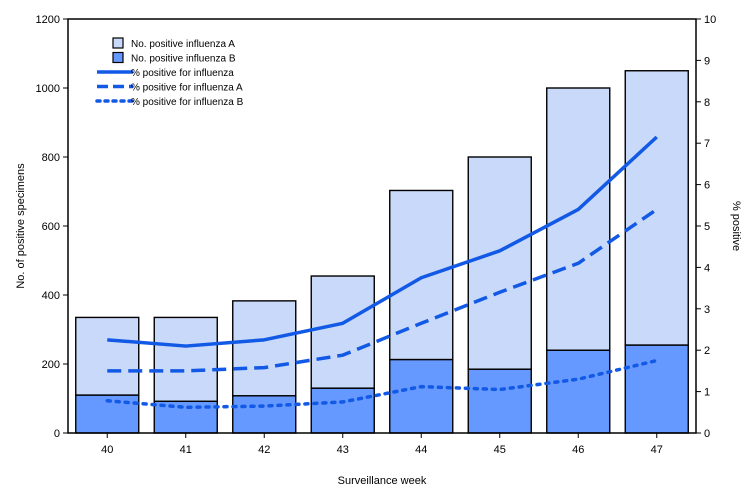 The width and height of the screenshot is (750, 501). Describe the element at coordinates (657, 450) in the screenshot. I see `x-tick-label-47: 47` at that location.